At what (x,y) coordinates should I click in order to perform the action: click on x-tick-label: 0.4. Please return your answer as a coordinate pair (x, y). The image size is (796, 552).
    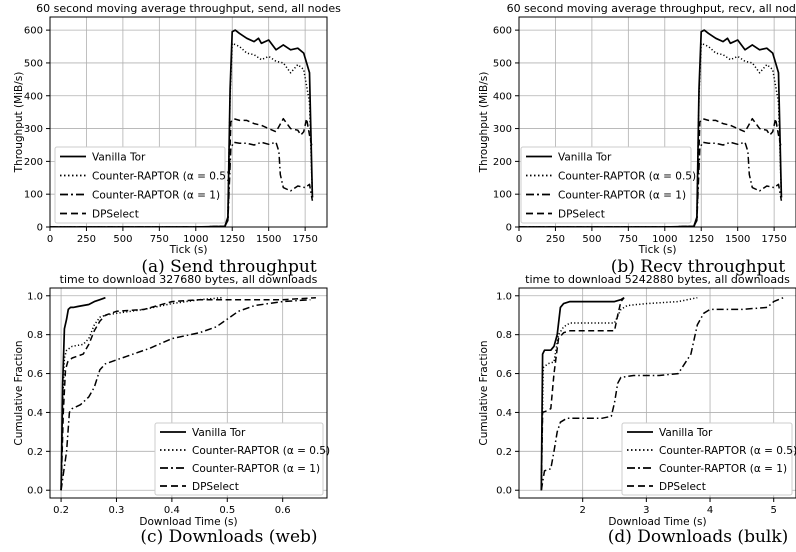
    Looking at the image, I should click on (172, 510).